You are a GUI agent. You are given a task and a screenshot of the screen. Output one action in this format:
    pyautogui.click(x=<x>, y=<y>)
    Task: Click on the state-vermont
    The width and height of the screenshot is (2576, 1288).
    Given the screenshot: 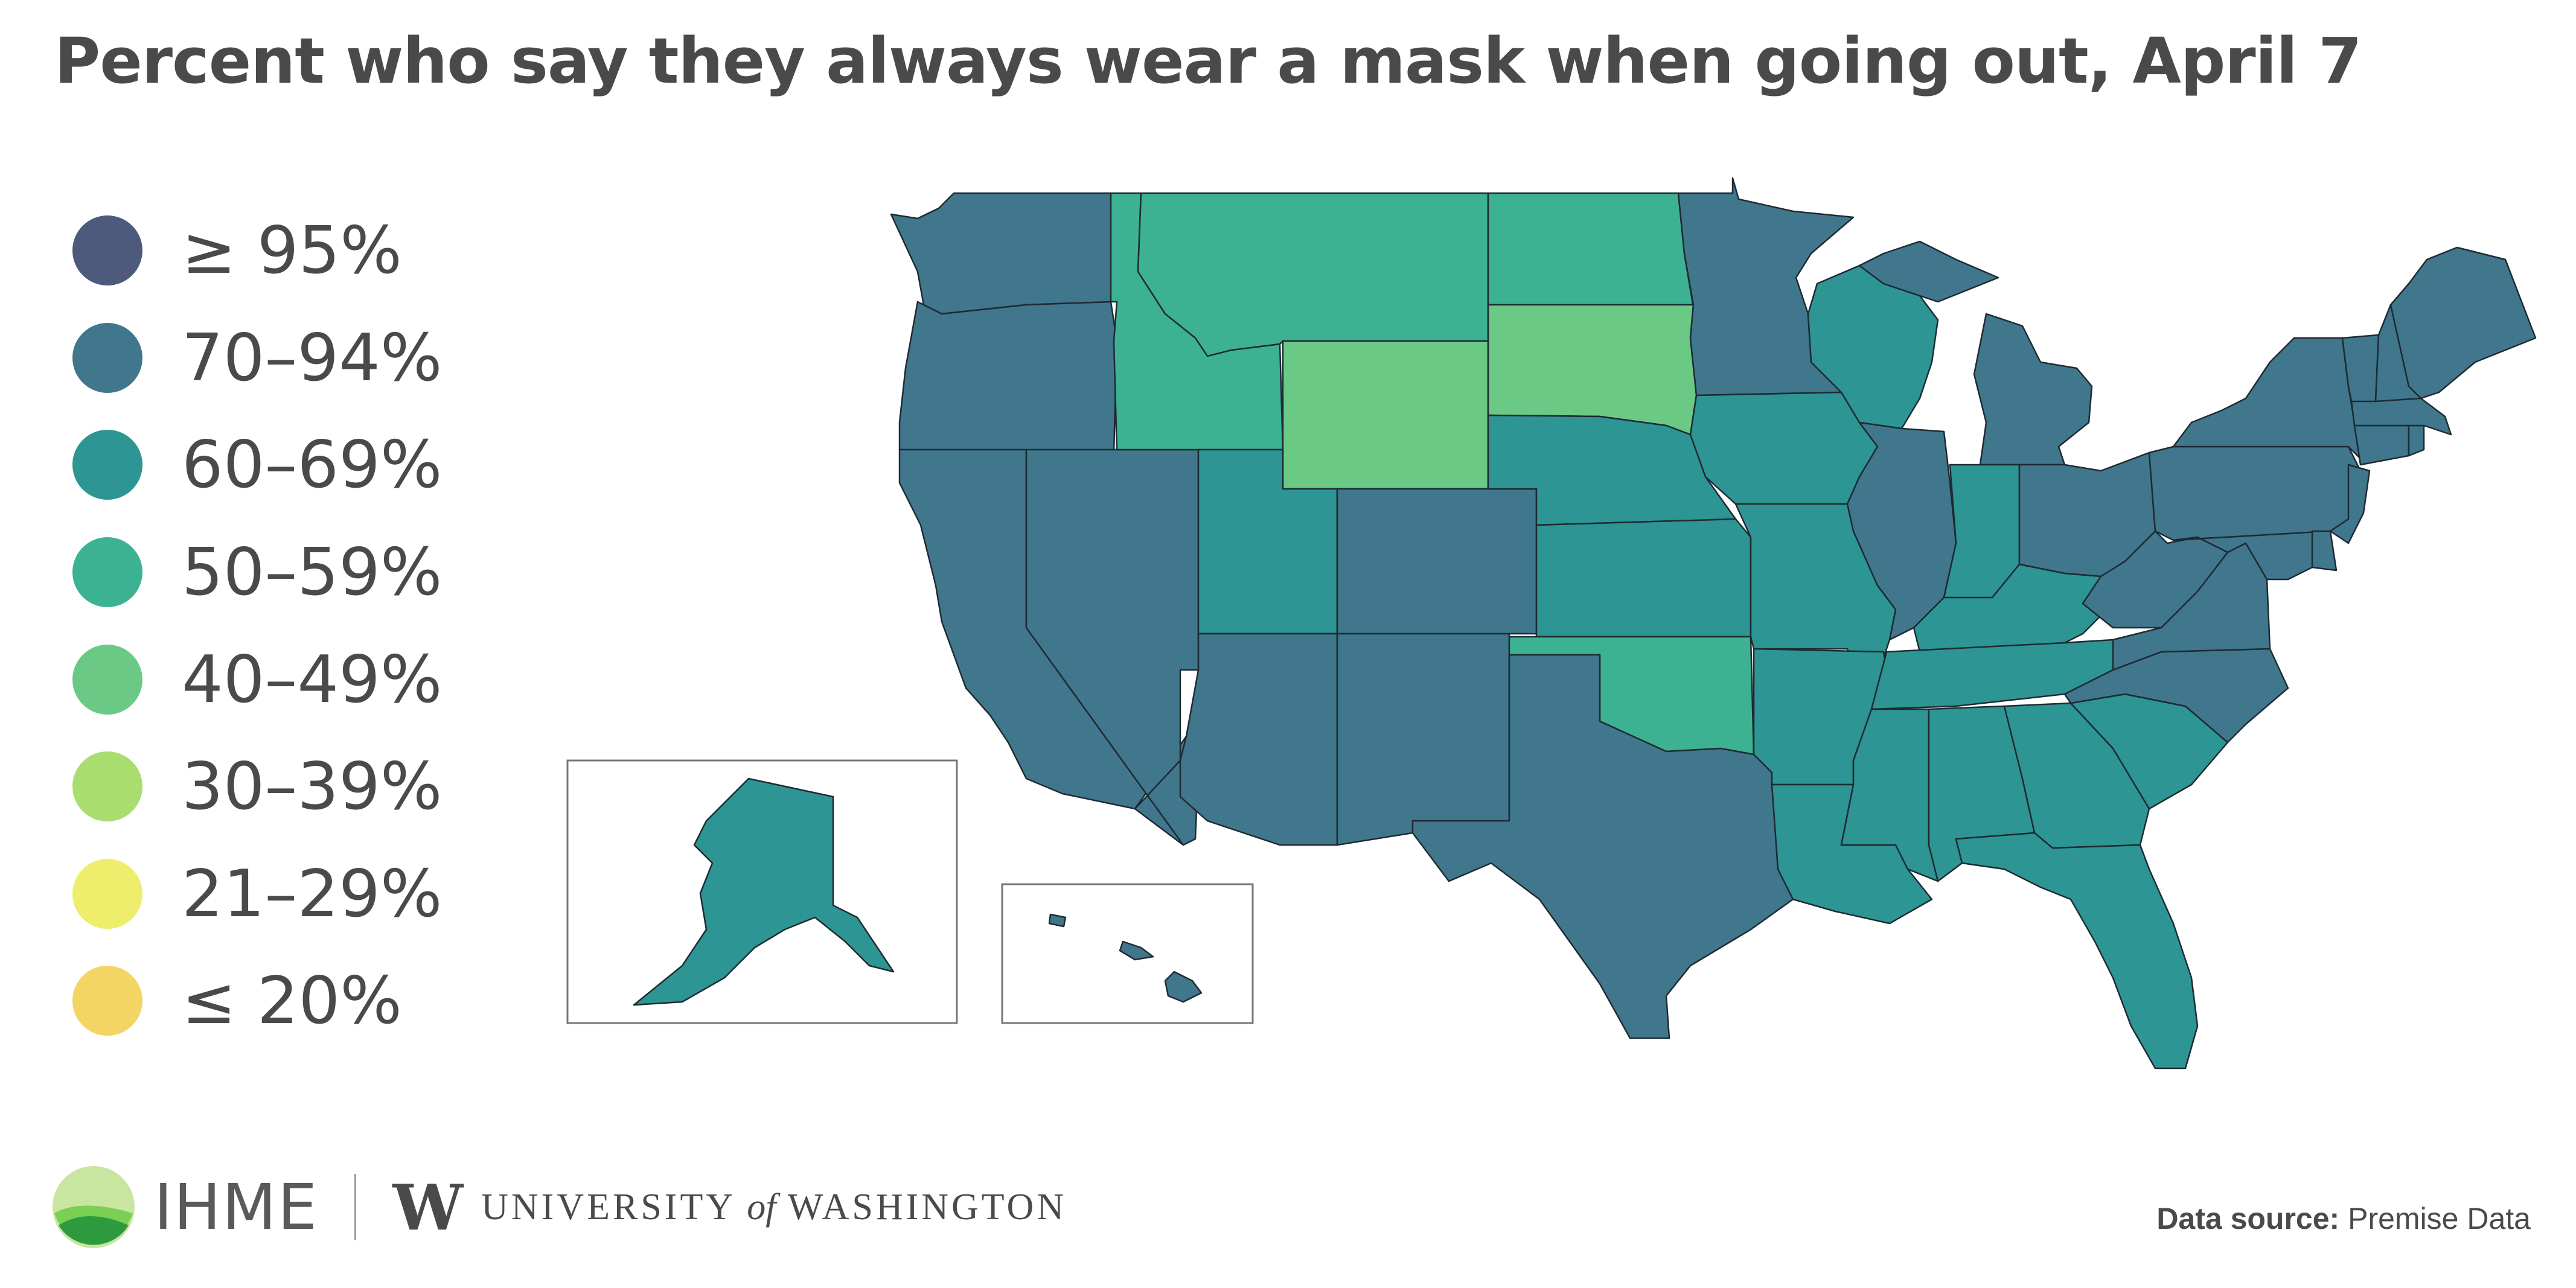 What is the action you would take?
    pyautogui.click(x=2361, y=368)
    